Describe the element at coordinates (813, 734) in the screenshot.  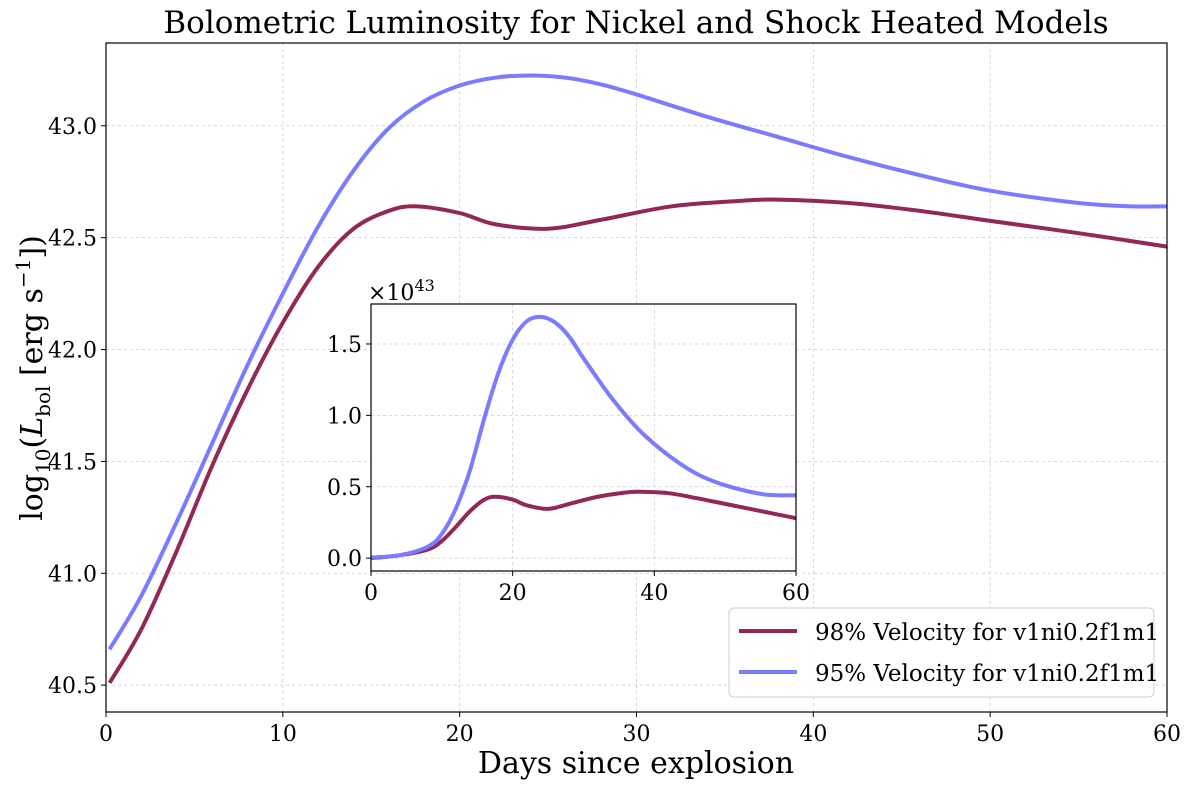
I see `main-xtick-label: 40` at that location.